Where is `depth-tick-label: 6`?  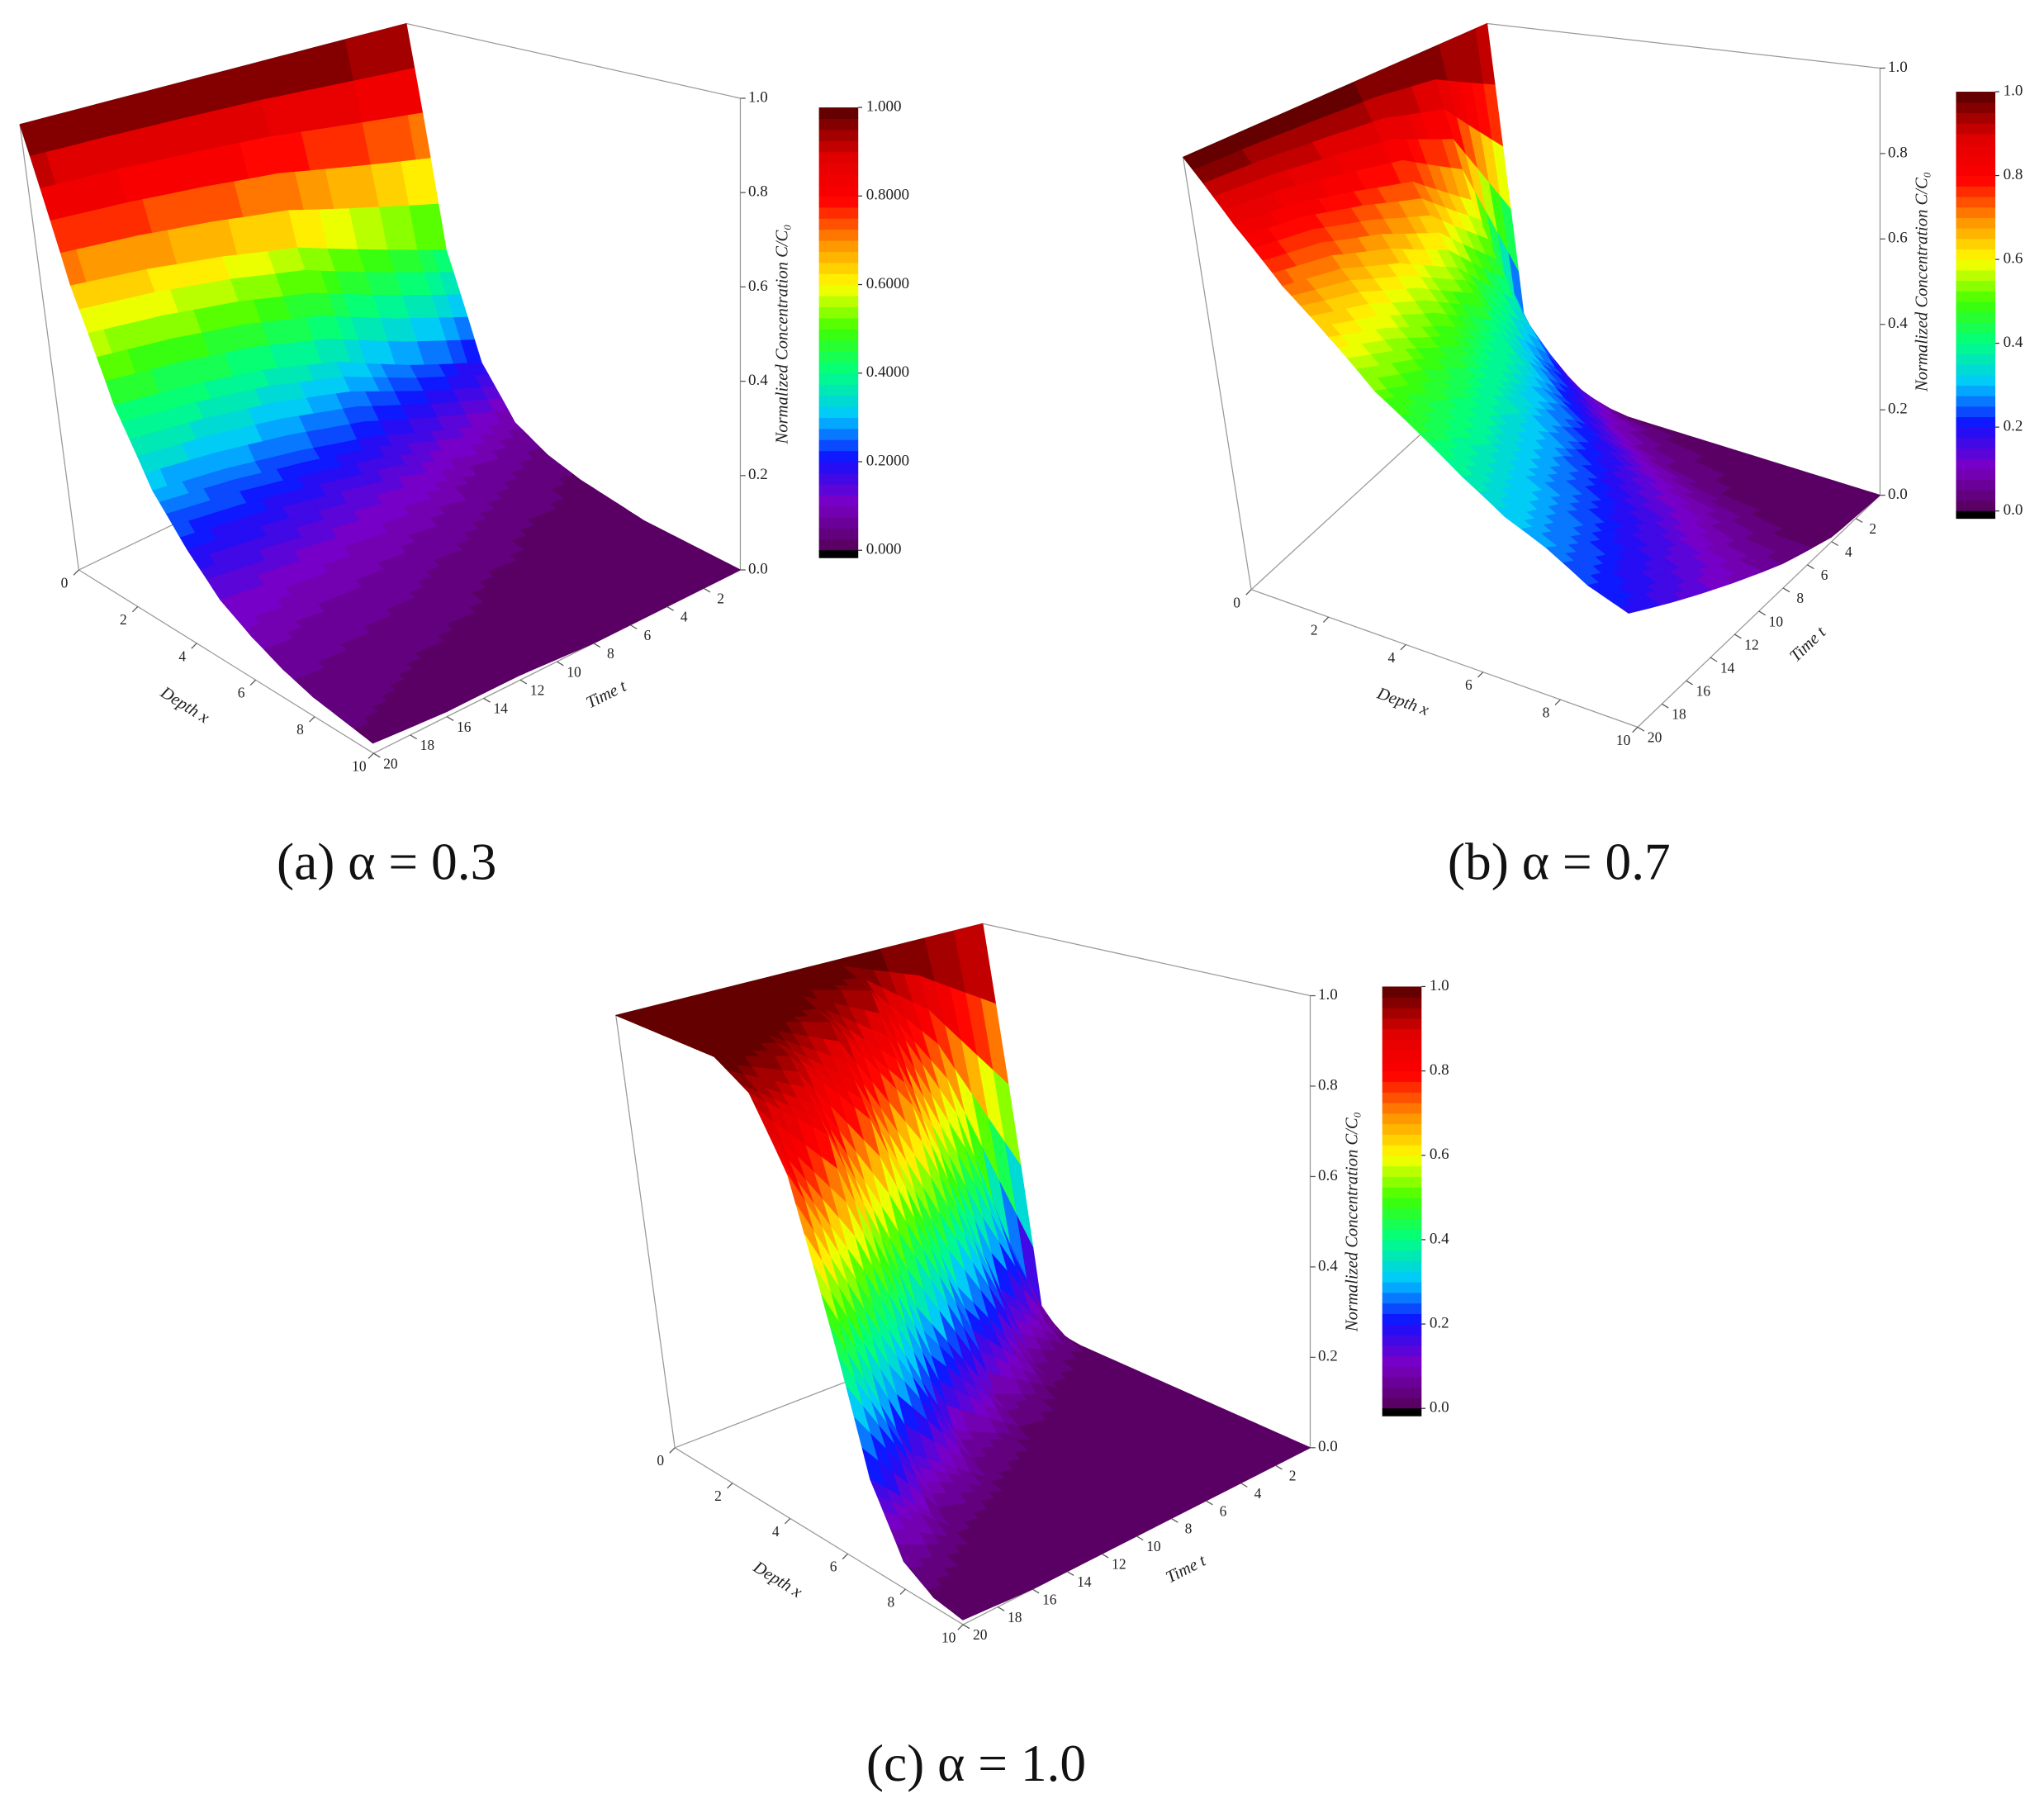
depth-tick-label: 6 is located at coordinates (241, 693).